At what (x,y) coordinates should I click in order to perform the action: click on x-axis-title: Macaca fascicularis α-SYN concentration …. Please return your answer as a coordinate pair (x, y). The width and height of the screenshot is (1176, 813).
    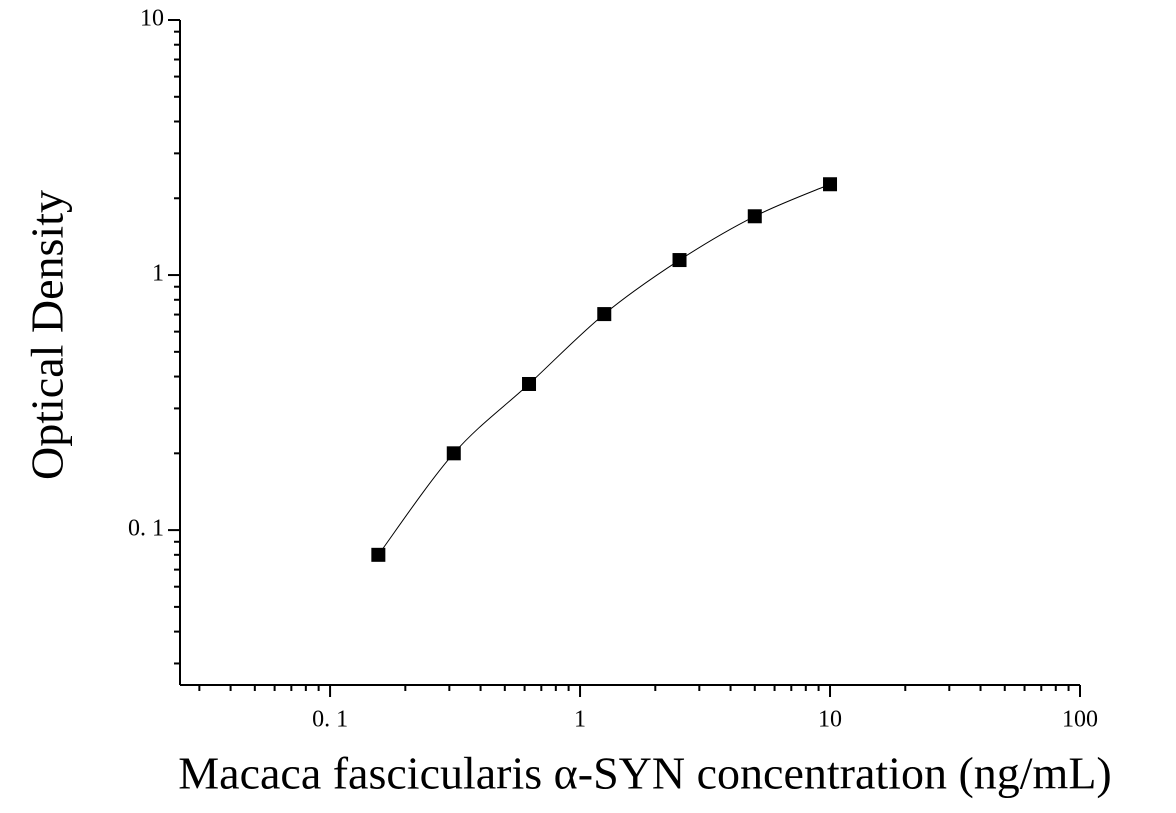
    Looking at the image, I should click on (645, 773).